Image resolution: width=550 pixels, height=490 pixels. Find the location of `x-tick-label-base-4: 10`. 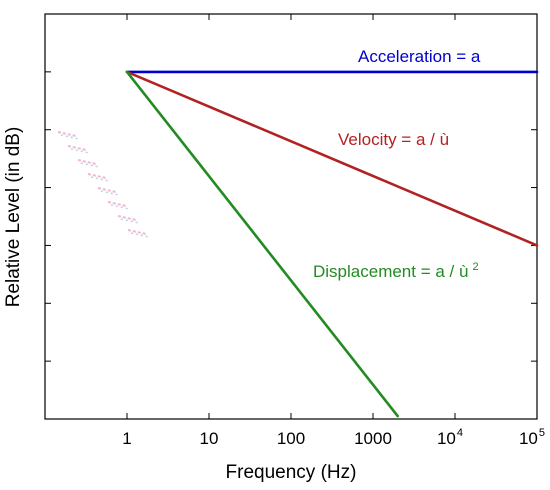

x-tick-label-base-4: 10 is located at coordinates (446, 438).